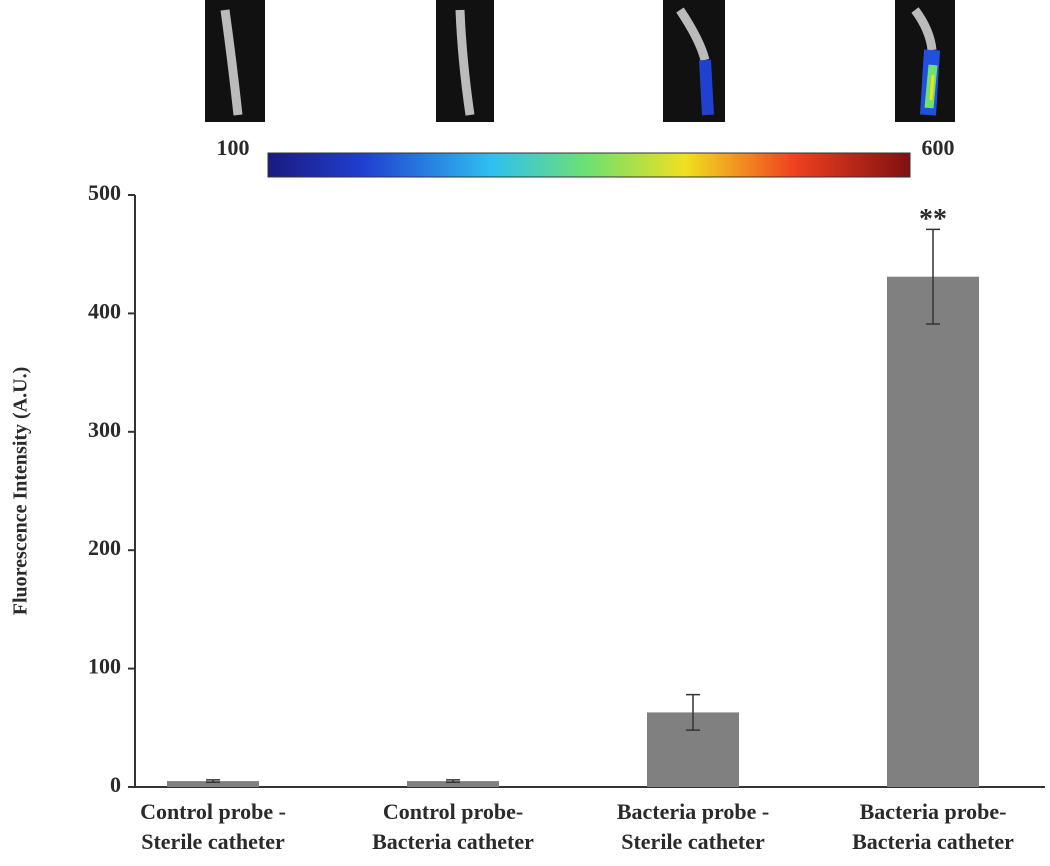 The width and height of the screenshot is (1050, 866). I want to click on x-tick-label: Control probe-, so click(453, 811).